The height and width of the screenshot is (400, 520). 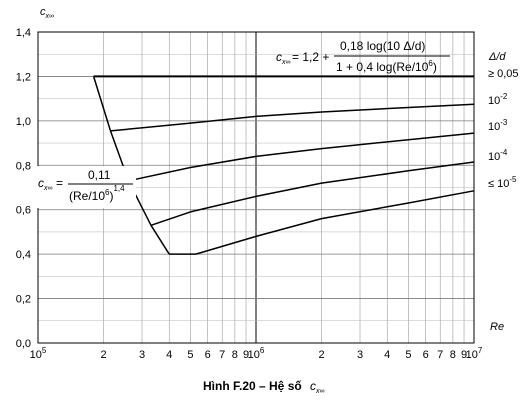 I want to click on x-axis-label: Re, so click(x=497, y=327).